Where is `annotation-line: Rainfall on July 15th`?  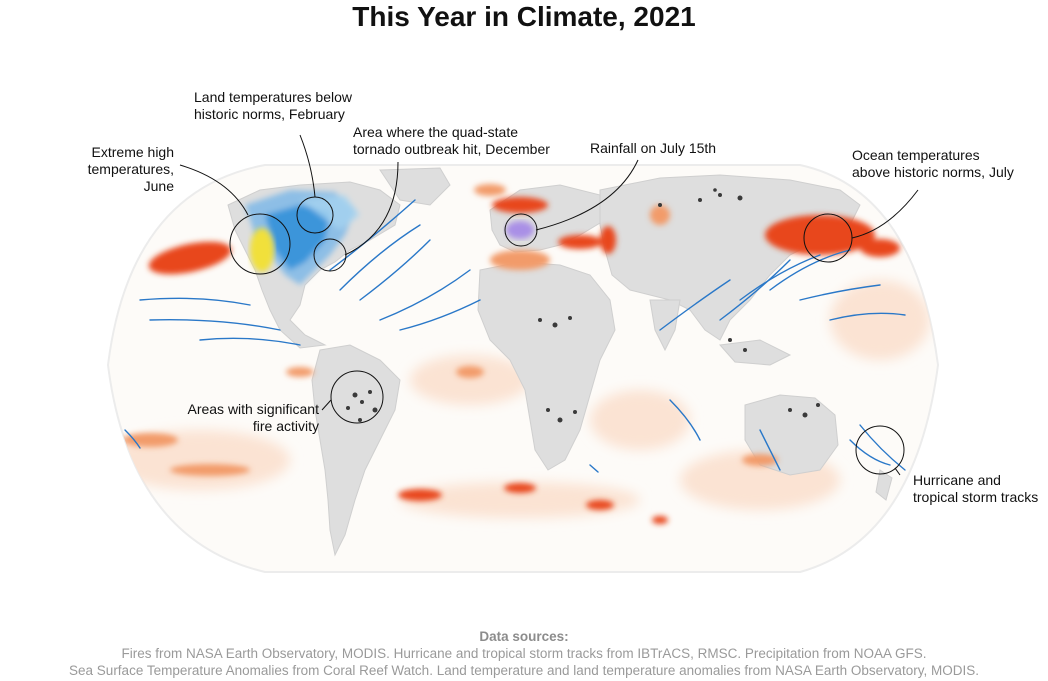 annotation-line: Rainfall on July 15th is located at coordinates (653, 148).